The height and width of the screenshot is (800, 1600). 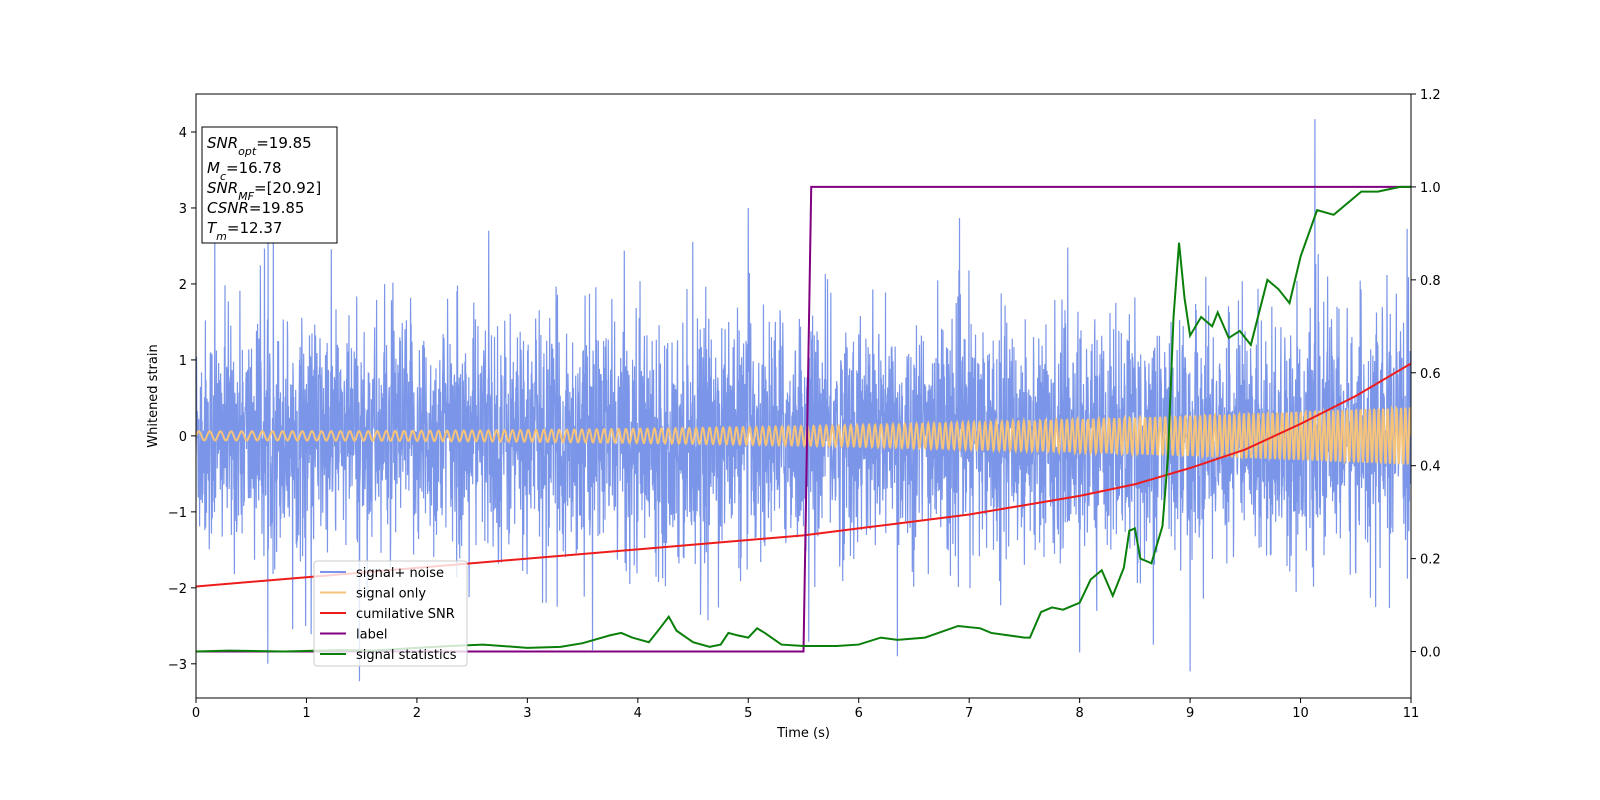 I want to click on x-axis-ticks: 0 1 2 3 4 5 6 7 8 9 10 11, so click(x=805, y=709).